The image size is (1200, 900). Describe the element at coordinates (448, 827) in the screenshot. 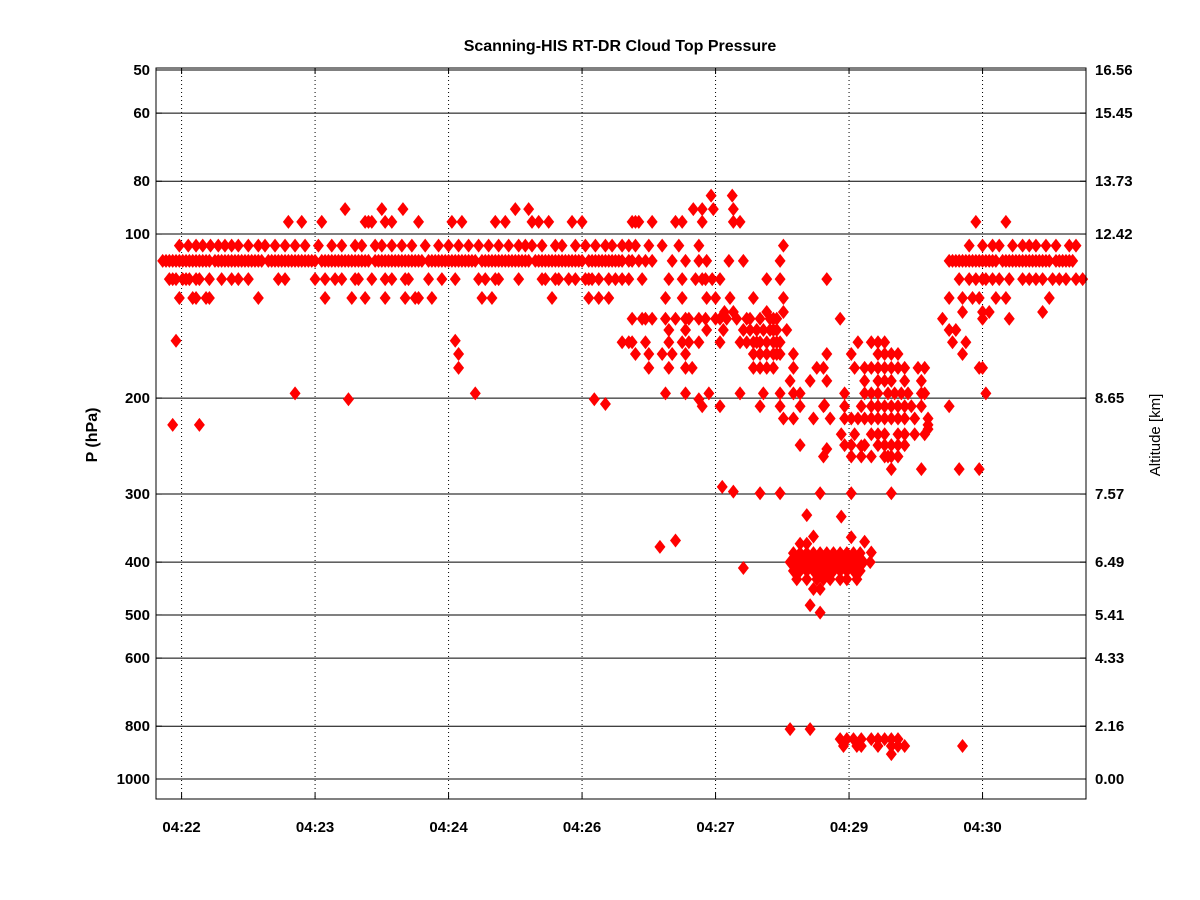

I see `x-tick-label: 04:24` at that location.